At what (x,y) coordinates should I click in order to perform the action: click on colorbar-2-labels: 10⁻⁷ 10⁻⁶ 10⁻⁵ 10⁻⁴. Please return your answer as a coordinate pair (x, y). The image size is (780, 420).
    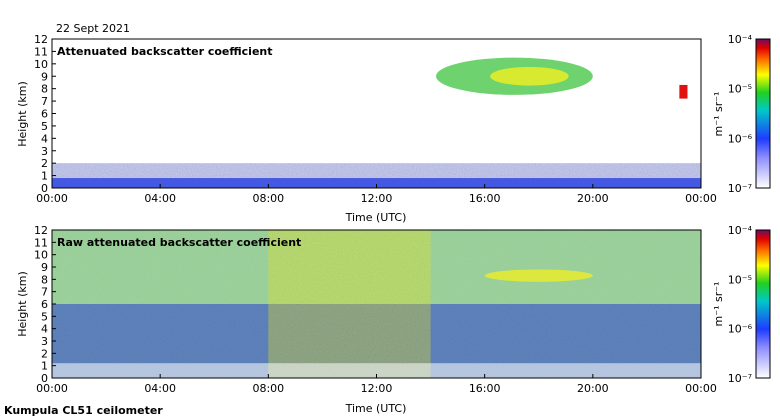
    Looking at the image, I should click on (740, 304).